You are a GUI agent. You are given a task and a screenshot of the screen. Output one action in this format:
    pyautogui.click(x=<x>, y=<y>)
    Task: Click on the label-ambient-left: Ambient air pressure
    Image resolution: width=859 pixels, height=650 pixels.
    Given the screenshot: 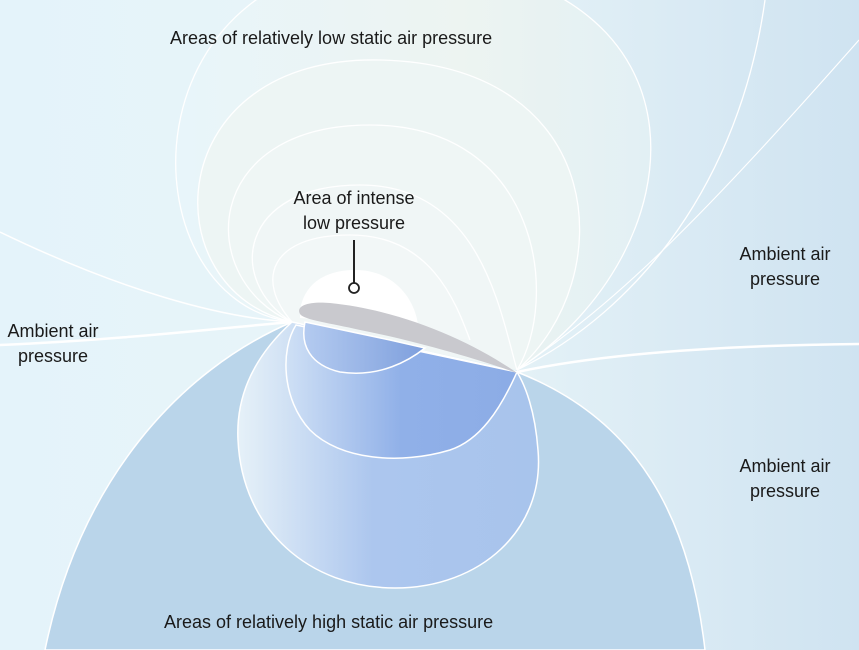 What is the action you would take?
    pyautogui.click(x=64, y=344)
    